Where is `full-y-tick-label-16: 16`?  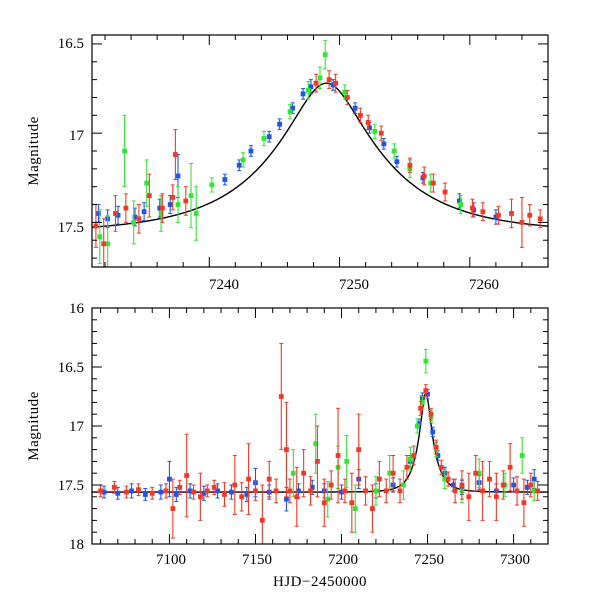 full-y-tick-label-16: 16 is located at coordinates (77, 309).